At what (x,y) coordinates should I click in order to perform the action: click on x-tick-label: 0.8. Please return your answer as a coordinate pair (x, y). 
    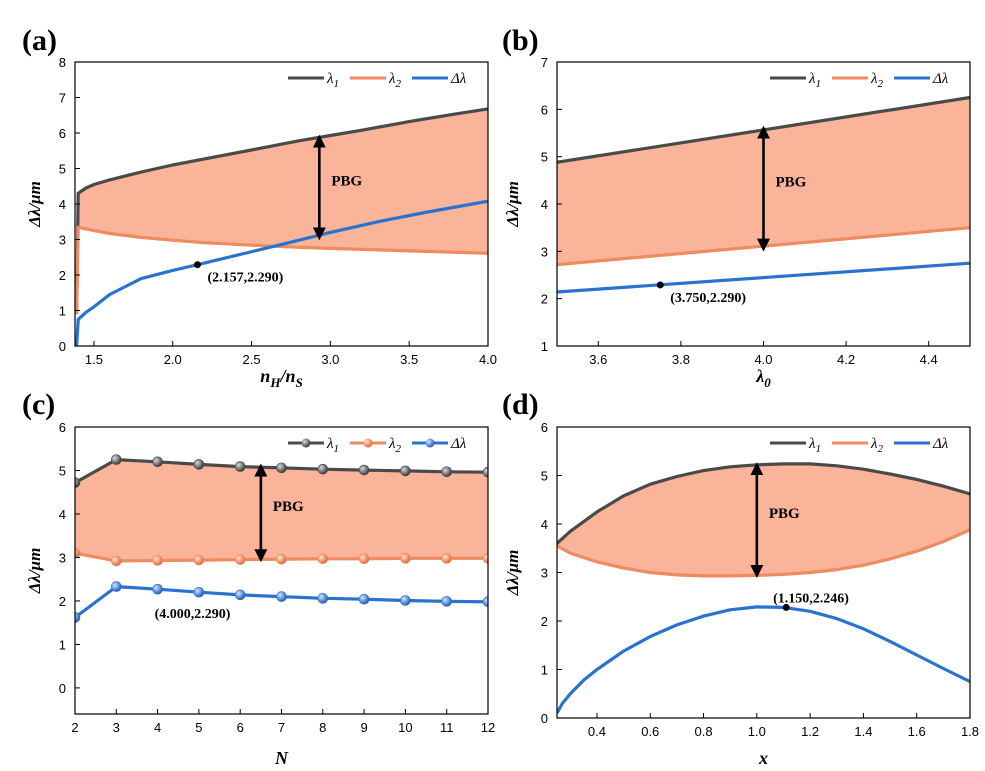
    Looking at the image, I should click on (704, 731).